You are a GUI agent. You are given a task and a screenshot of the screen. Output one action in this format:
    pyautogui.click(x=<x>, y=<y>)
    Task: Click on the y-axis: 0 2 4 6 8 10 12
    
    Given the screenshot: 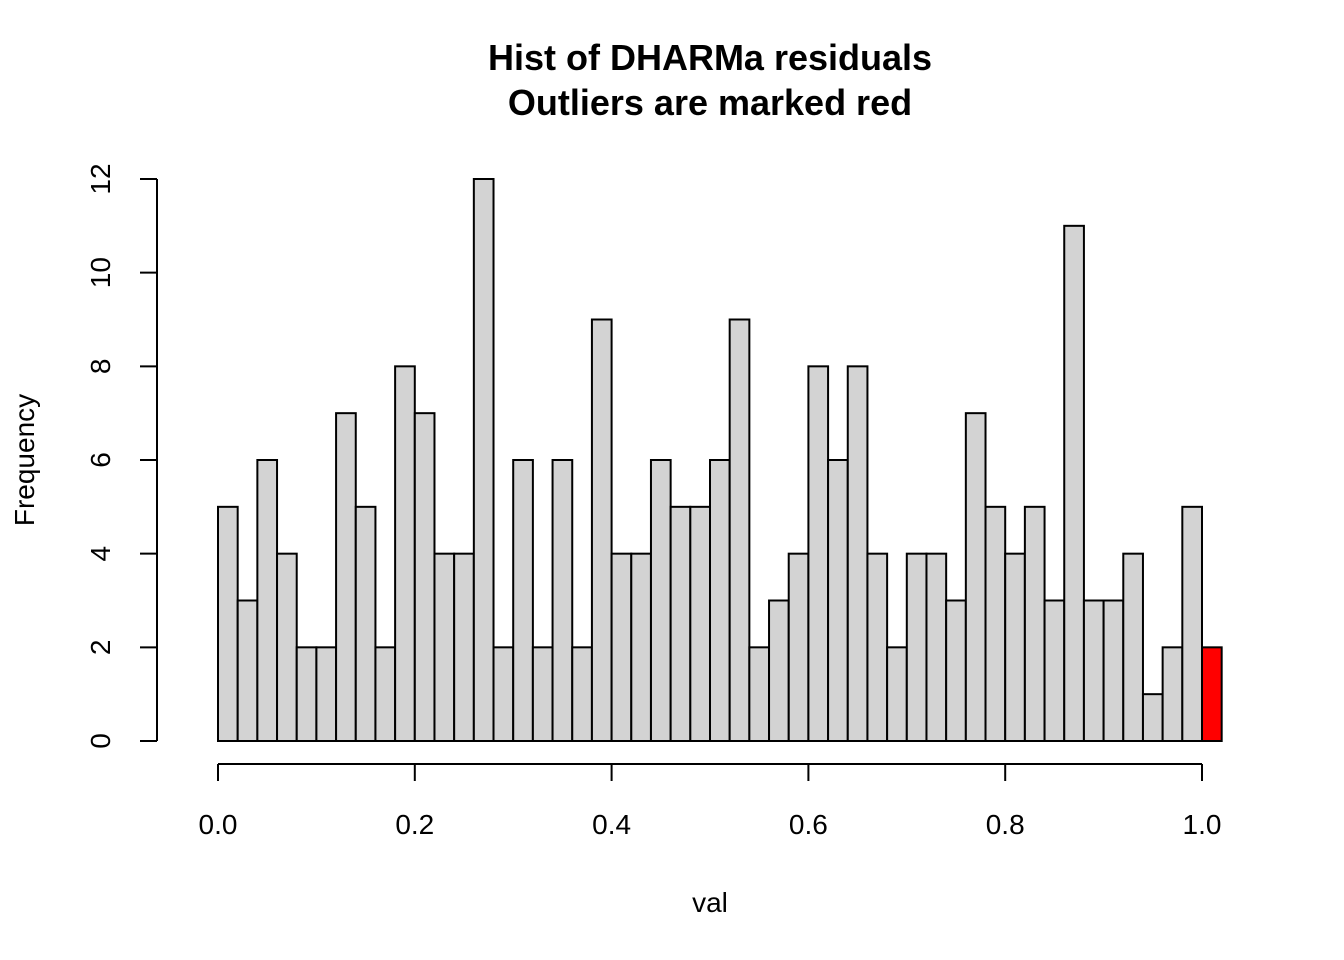 What is the action you would take?
    pyautogui.click(x=121, y=456)
    